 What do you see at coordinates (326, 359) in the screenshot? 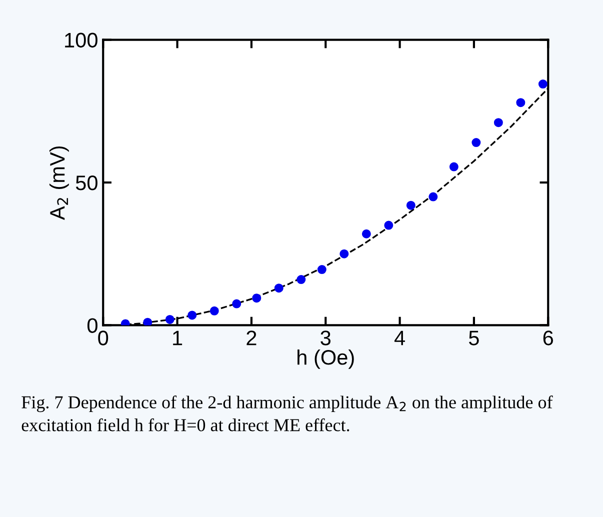
I see `x-axis-title: h (Oe)` at bounding box center [326, 359].